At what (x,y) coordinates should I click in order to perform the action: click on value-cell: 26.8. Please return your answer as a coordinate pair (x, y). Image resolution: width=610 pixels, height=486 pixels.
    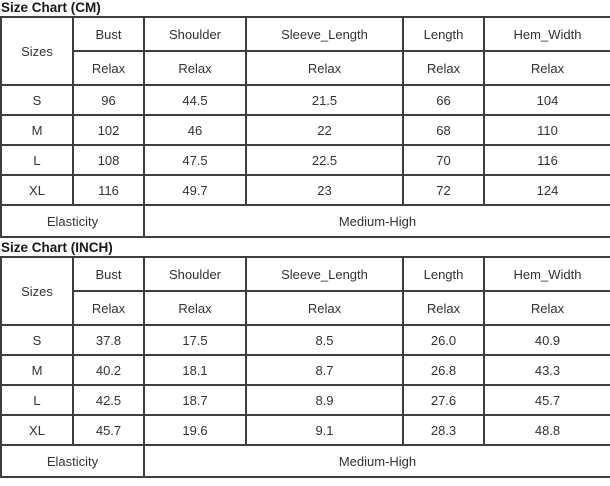
    Looking at the image, I should click on (443, 370).